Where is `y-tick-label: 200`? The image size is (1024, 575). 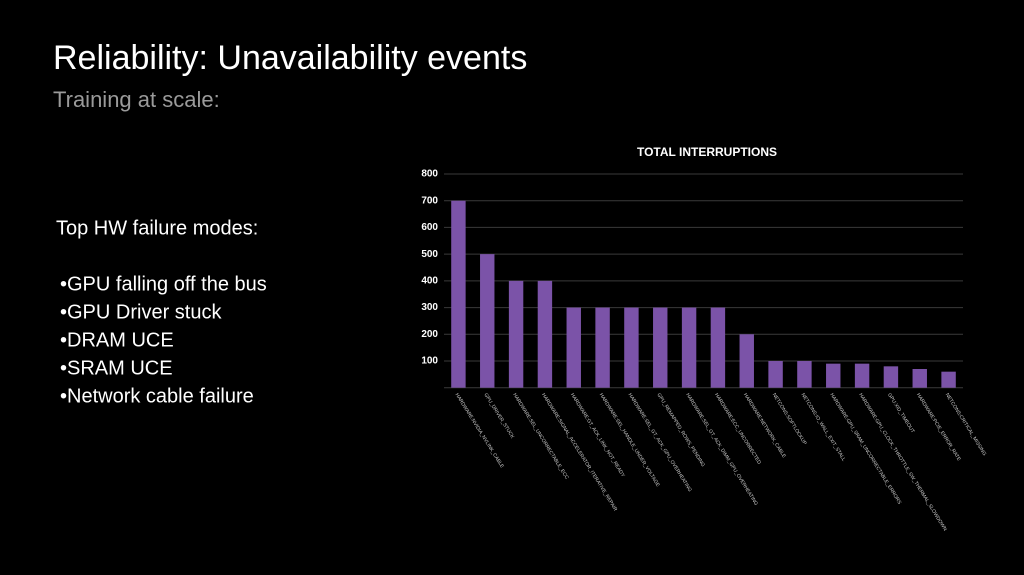
y-tick-label: 200 is located at coordinates (429, 334).